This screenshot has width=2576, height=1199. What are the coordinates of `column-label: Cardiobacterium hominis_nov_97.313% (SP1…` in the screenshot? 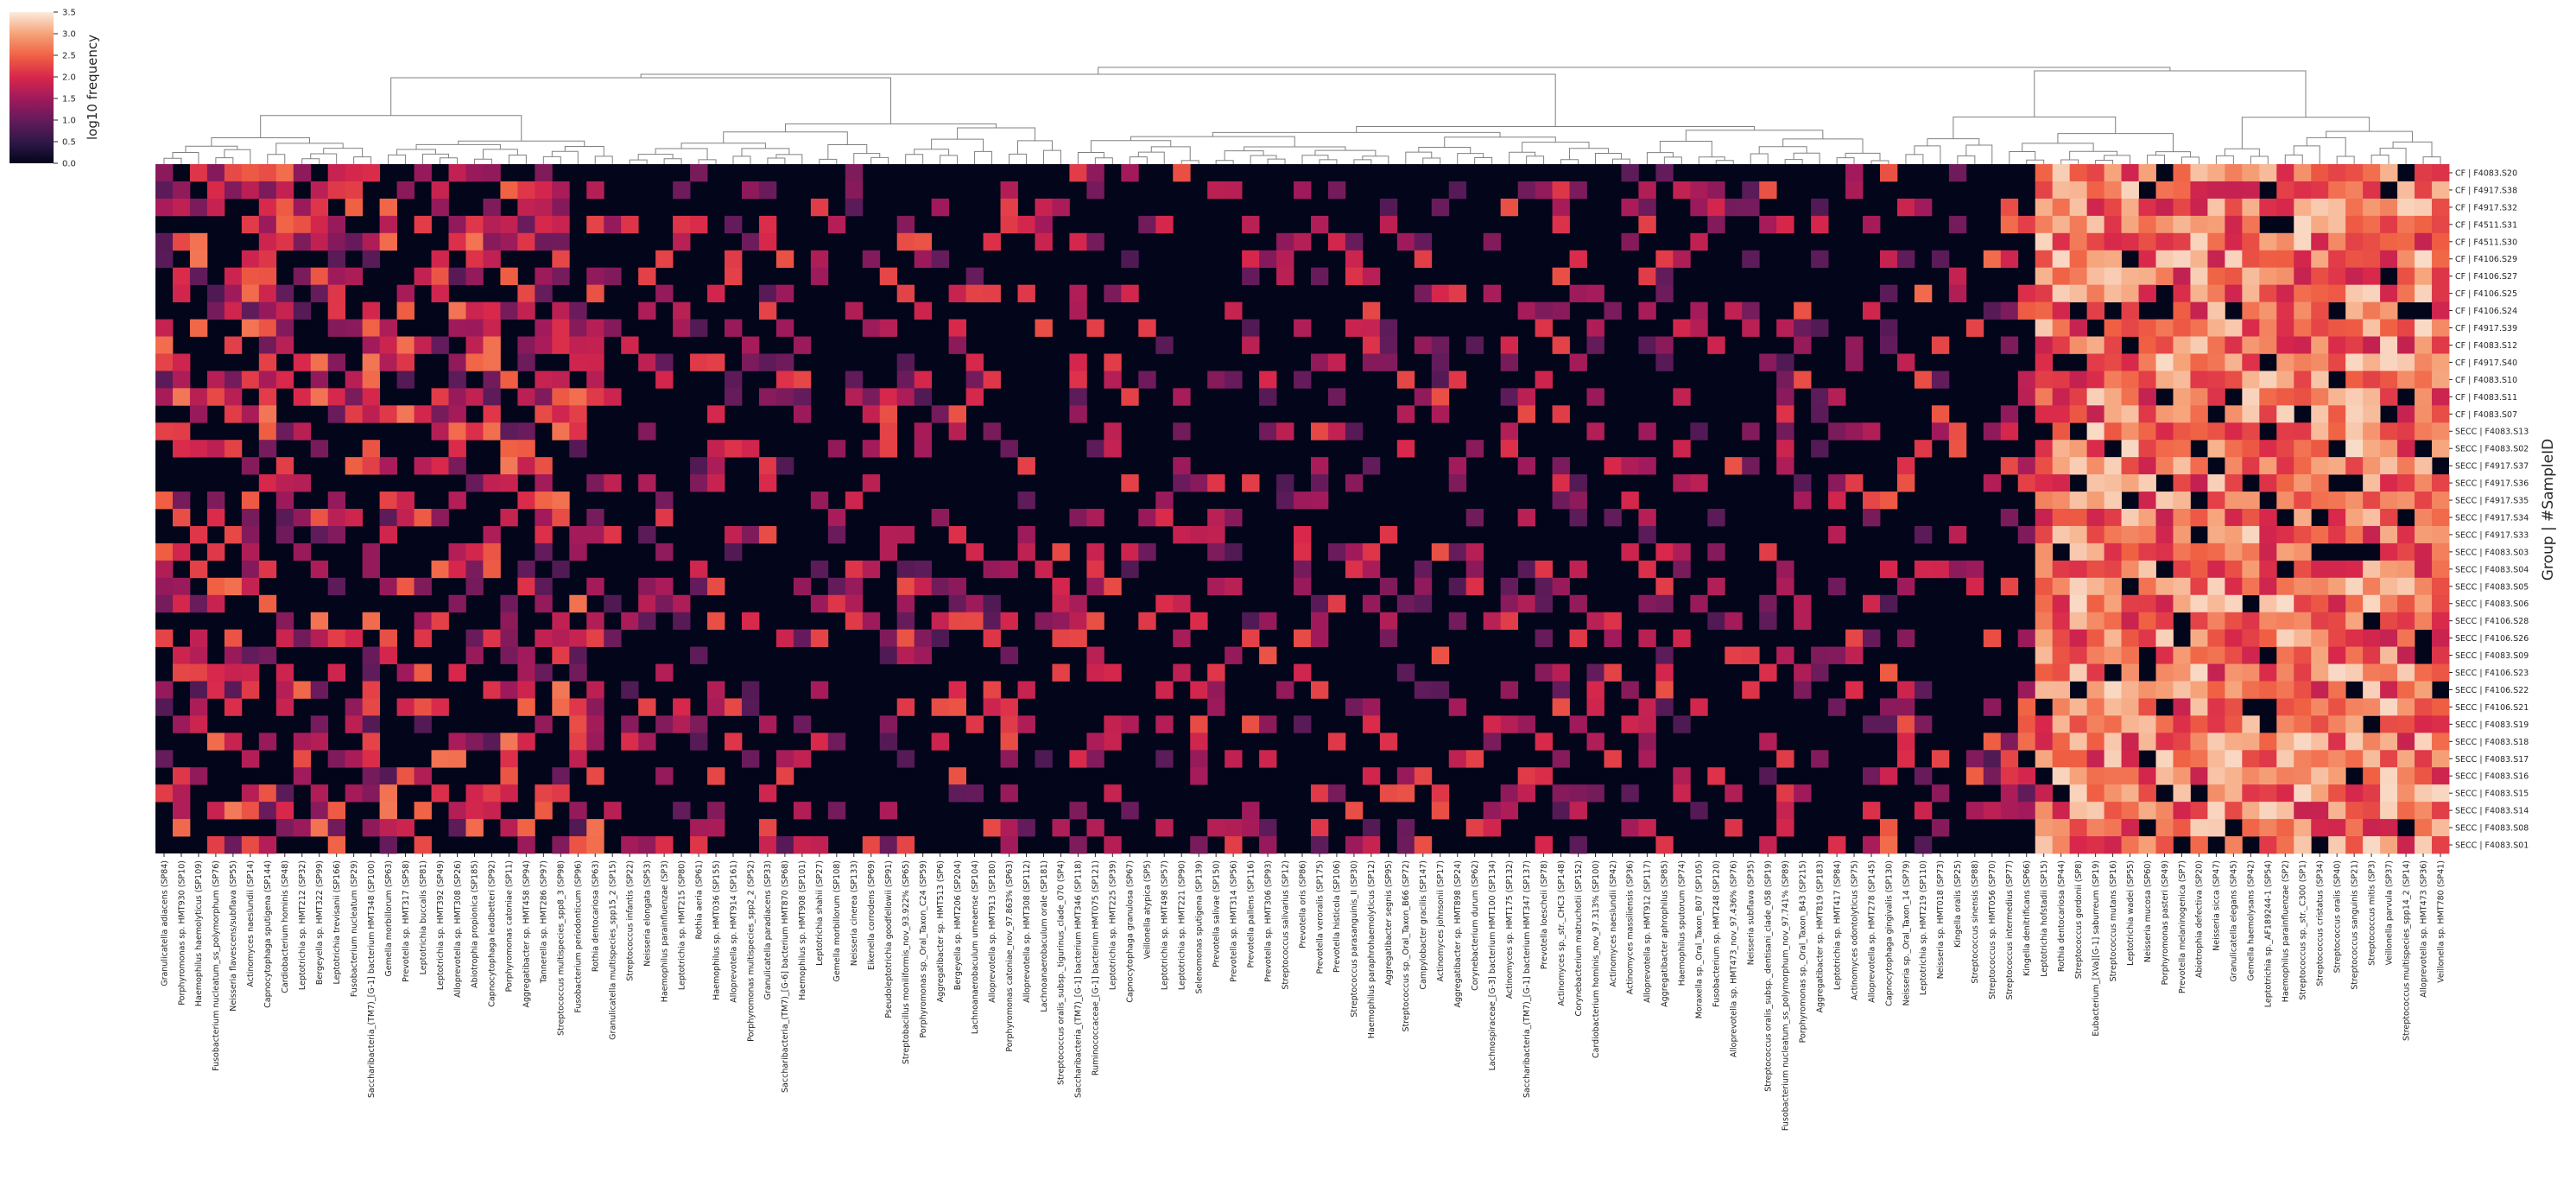 It's located at (1596, 959).